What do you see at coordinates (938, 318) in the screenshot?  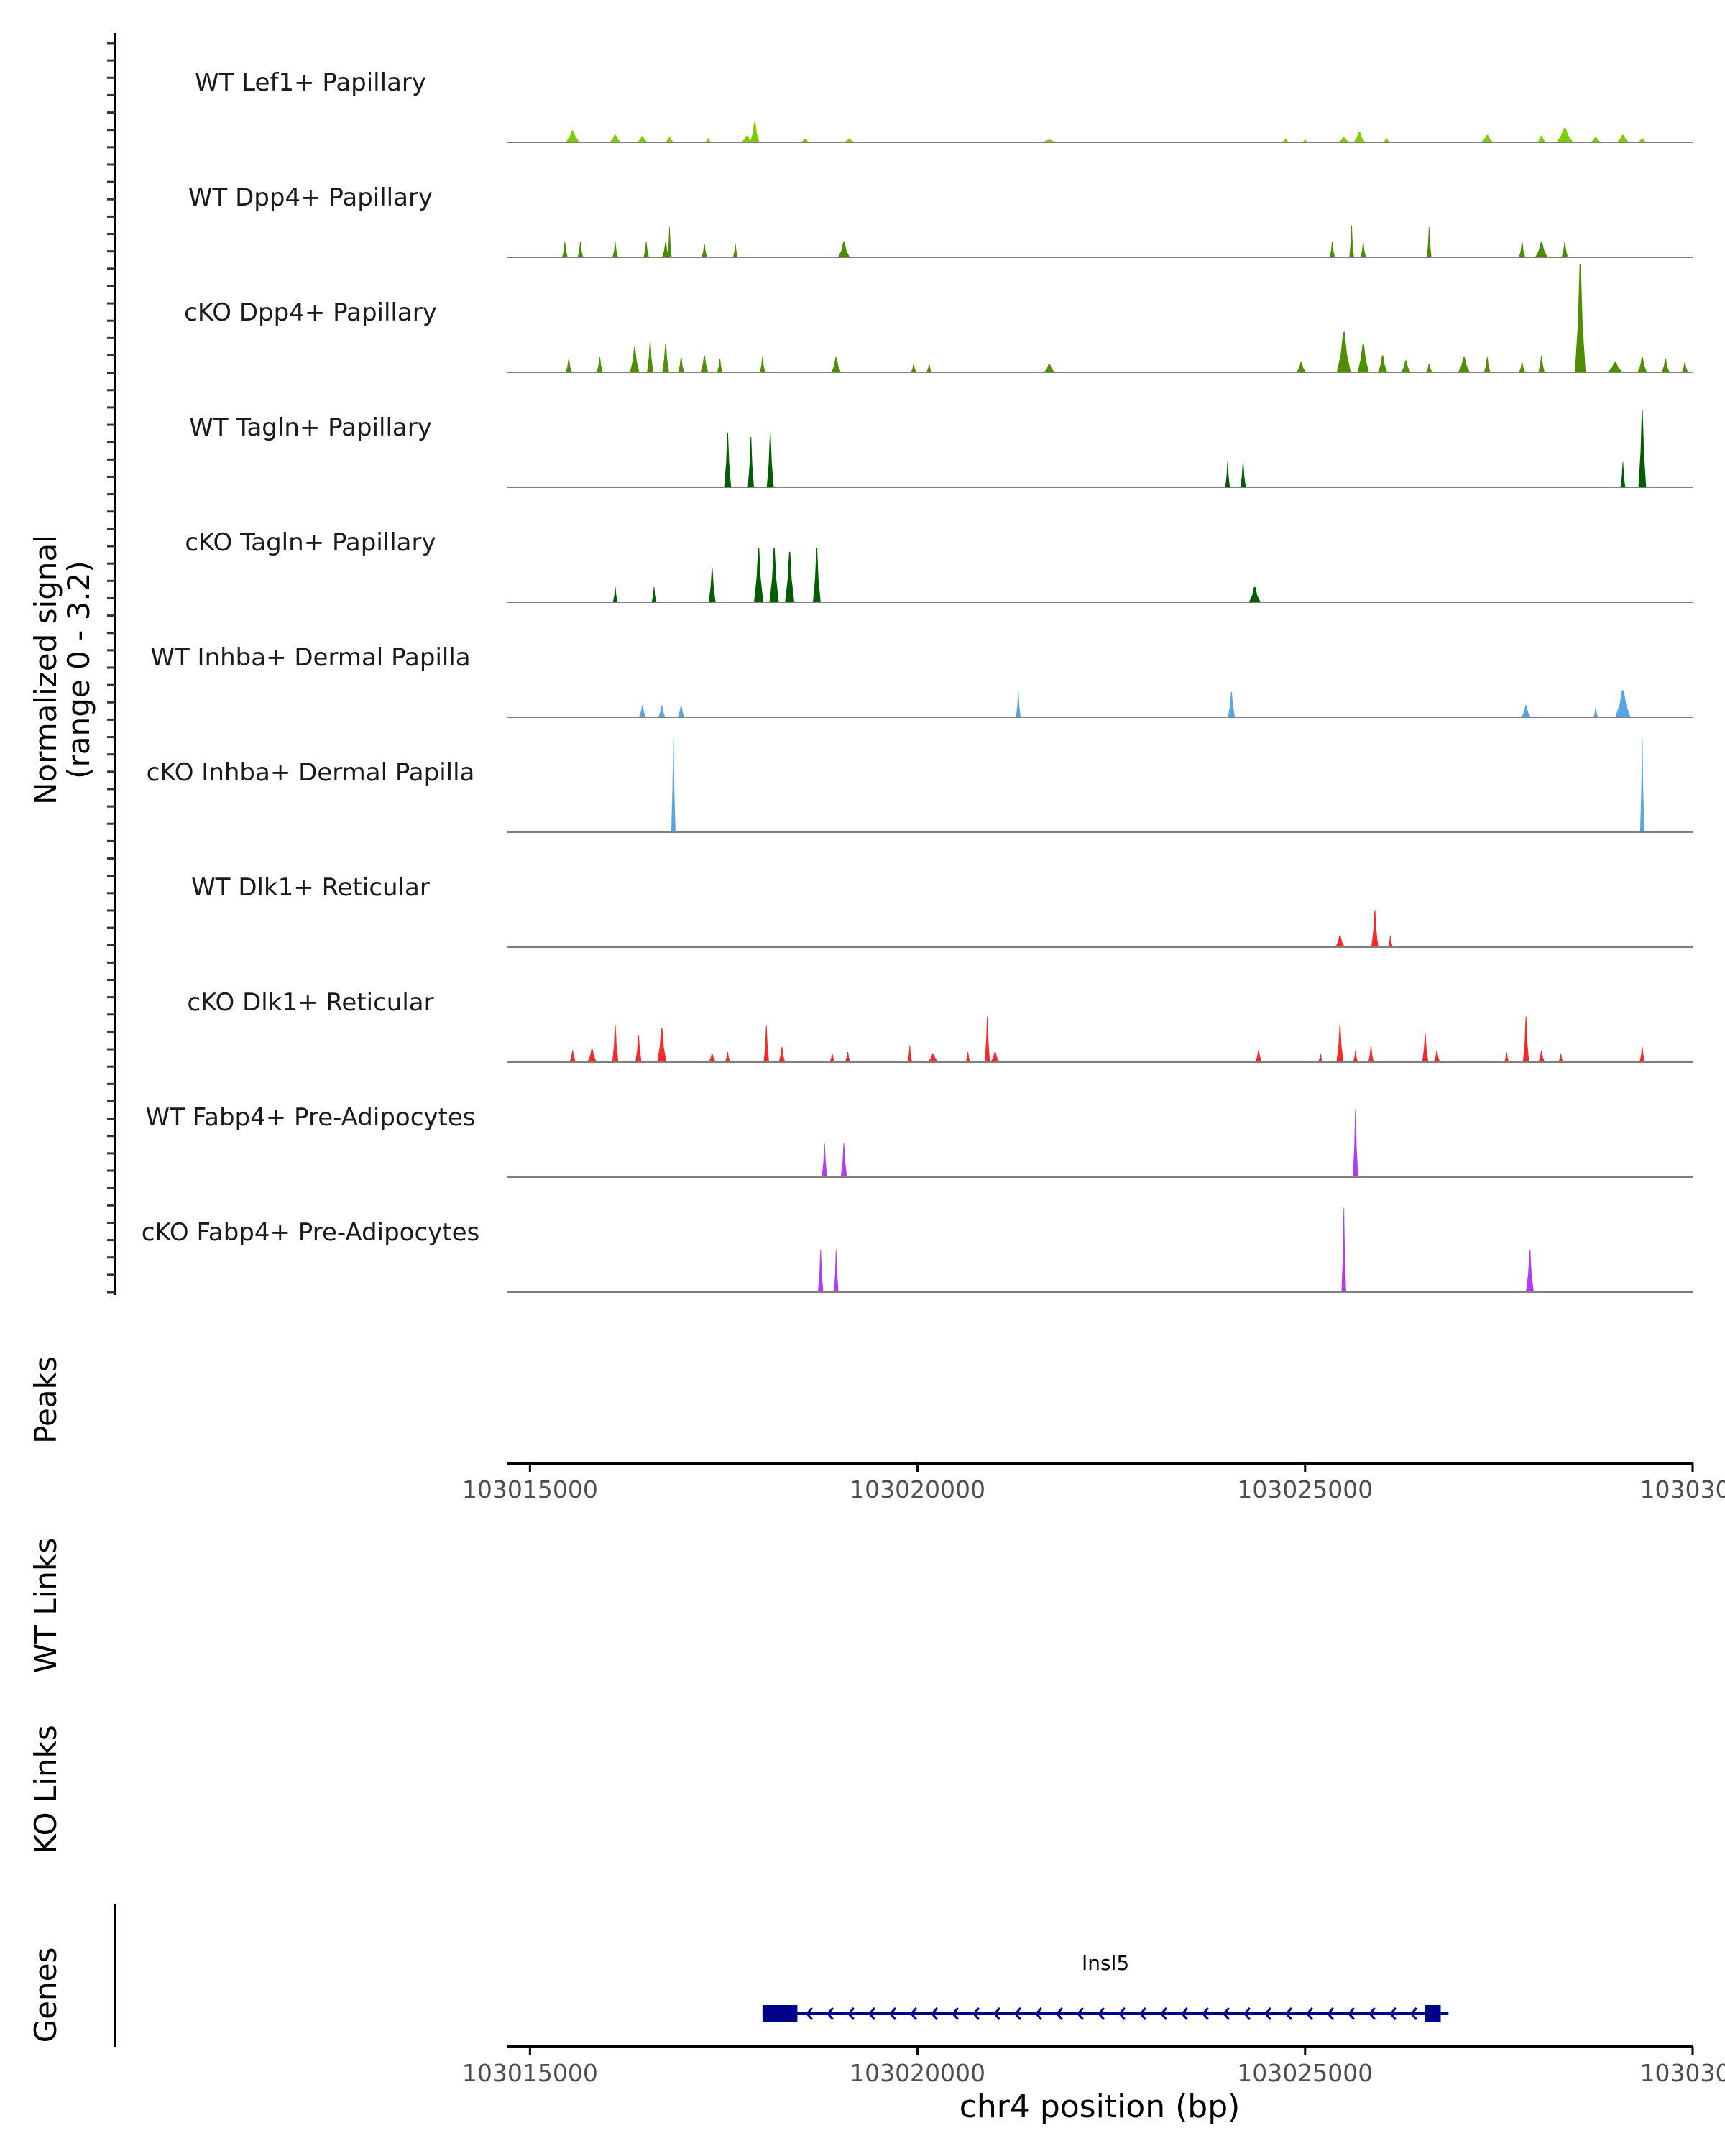 I see `track-2: cKO Dpp4+ Papillary` at bounding box center [938, 318].